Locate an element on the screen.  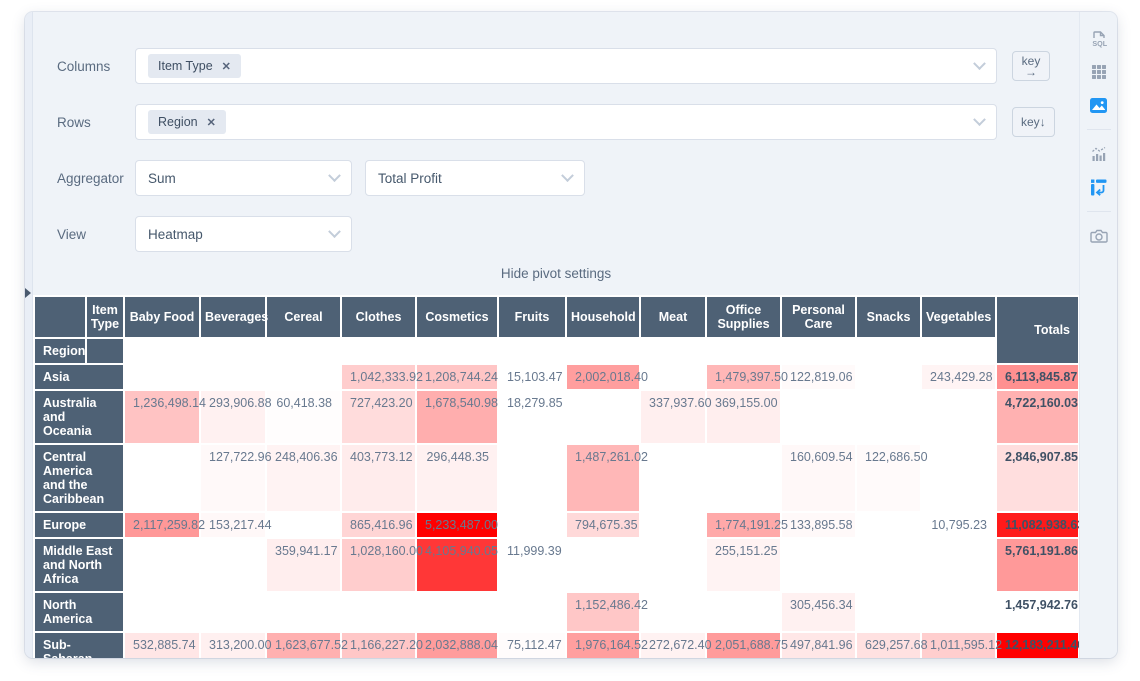
heatmap-value-cell: 75,112.47 is located at coordinates (532, 644).